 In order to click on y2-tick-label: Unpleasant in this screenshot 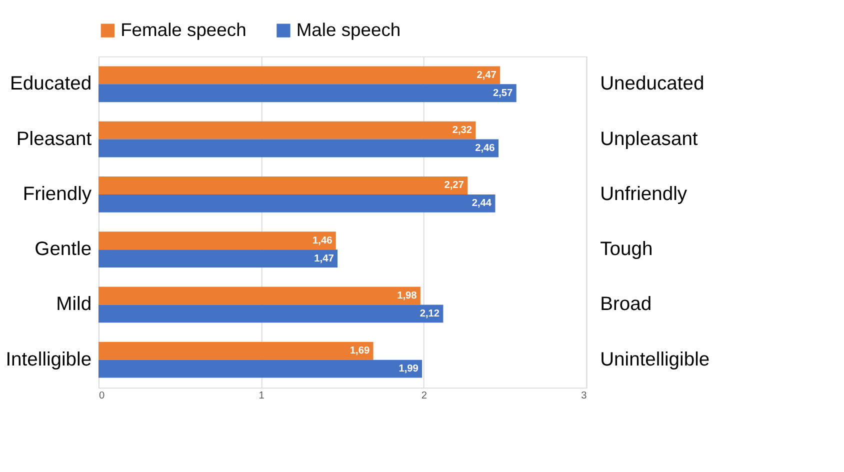, I will do `click(649, 139)`.